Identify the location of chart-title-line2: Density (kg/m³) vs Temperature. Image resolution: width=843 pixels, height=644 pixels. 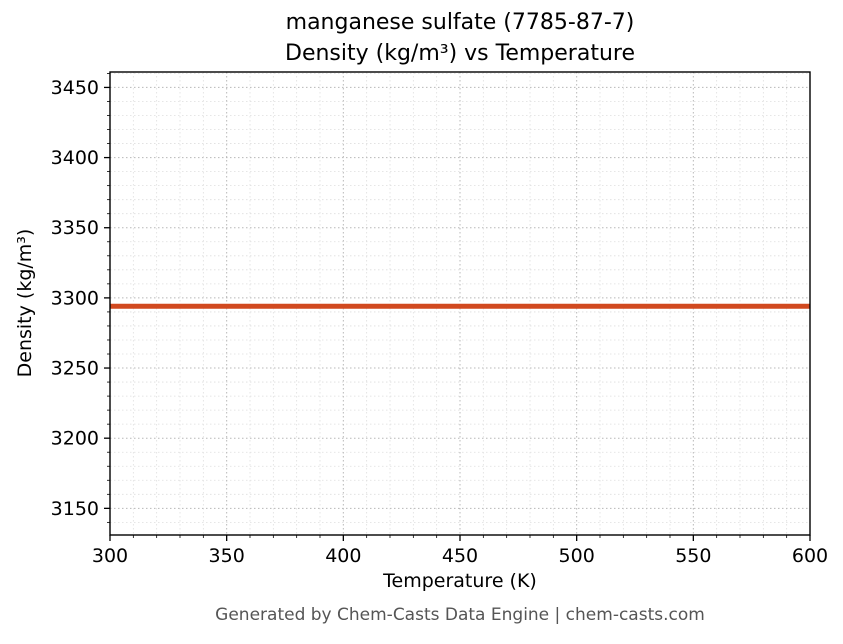
(460, 53).